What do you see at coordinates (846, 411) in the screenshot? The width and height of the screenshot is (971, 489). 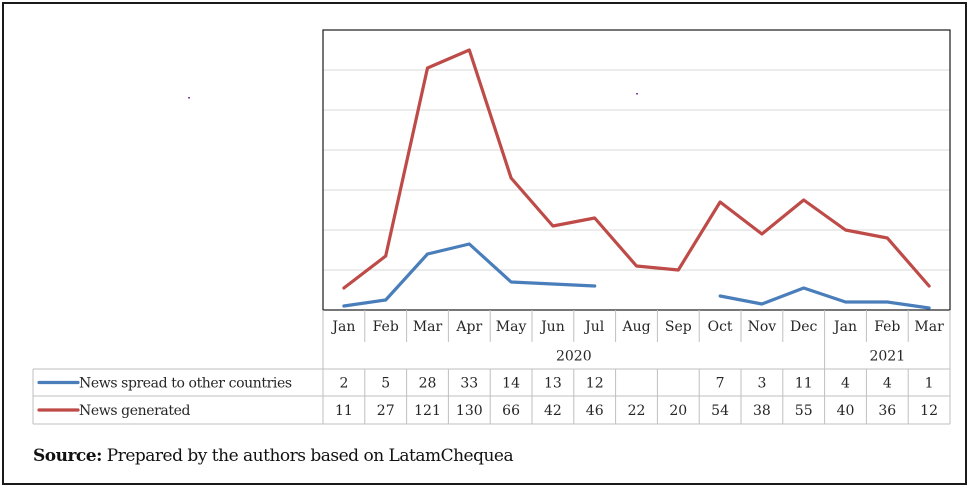 I see `data-label: 40` at bounding box center [846, 411].